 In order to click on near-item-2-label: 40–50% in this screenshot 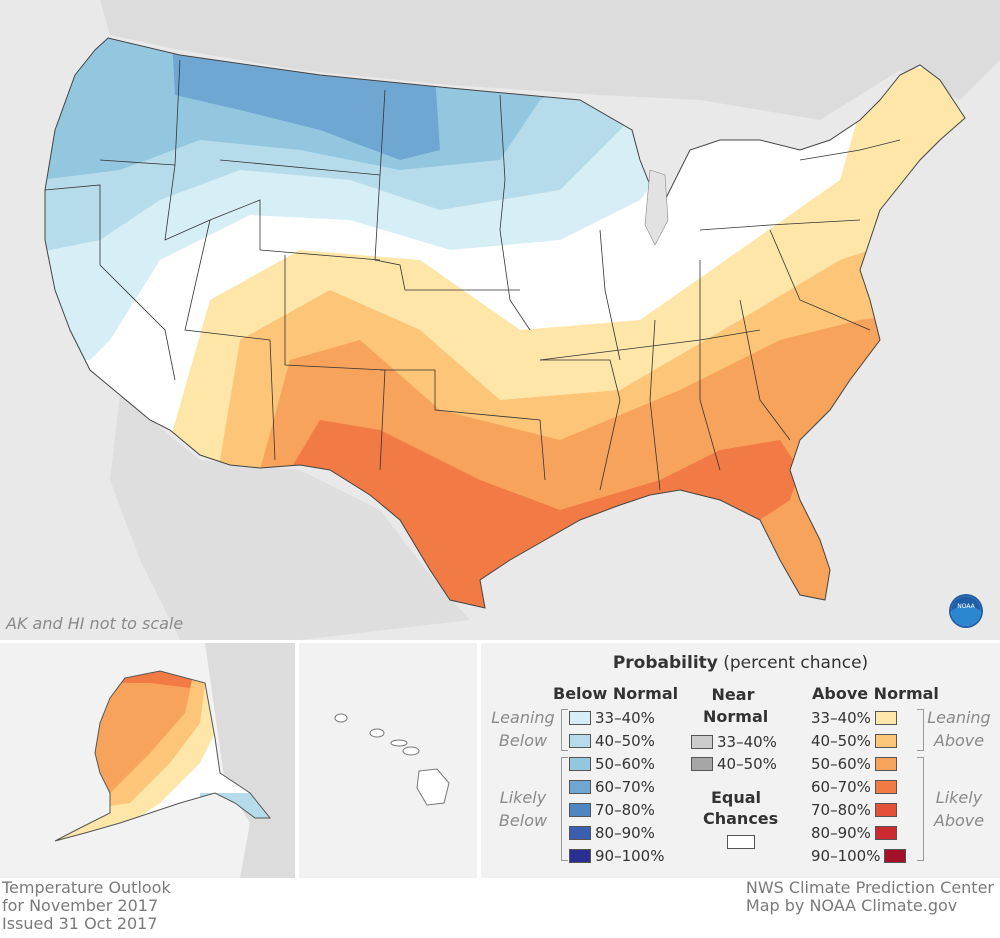, I will do `click(747, 764)`.